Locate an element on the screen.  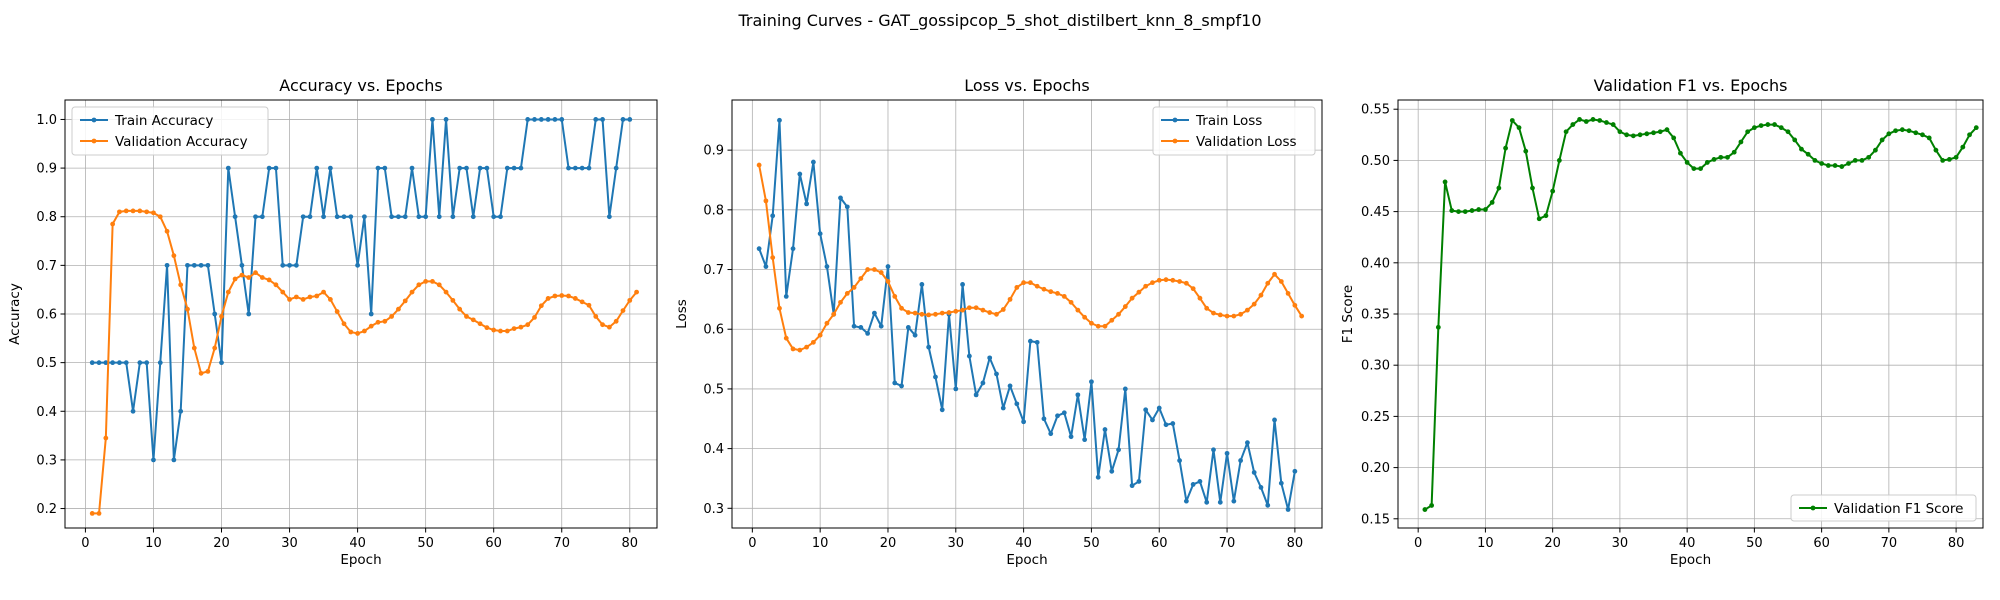
f1-ytick-label-0: 0.15 is located at coordinates (1375, 519).